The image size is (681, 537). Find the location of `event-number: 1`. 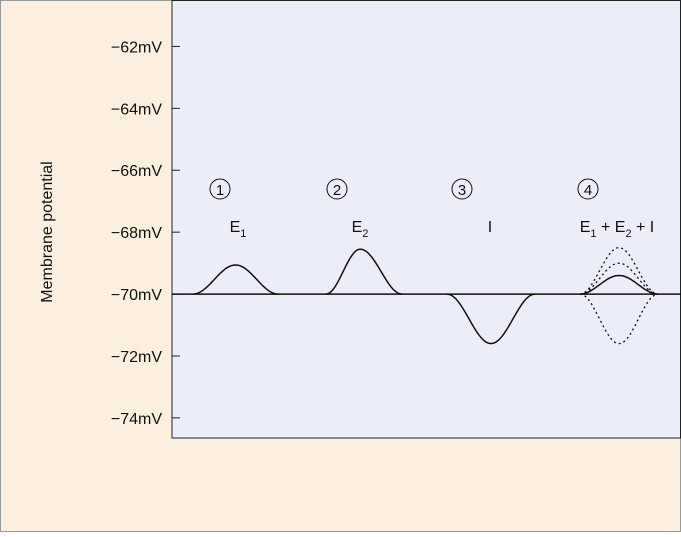

event-number: 1 is located at coordinates (220, 190).